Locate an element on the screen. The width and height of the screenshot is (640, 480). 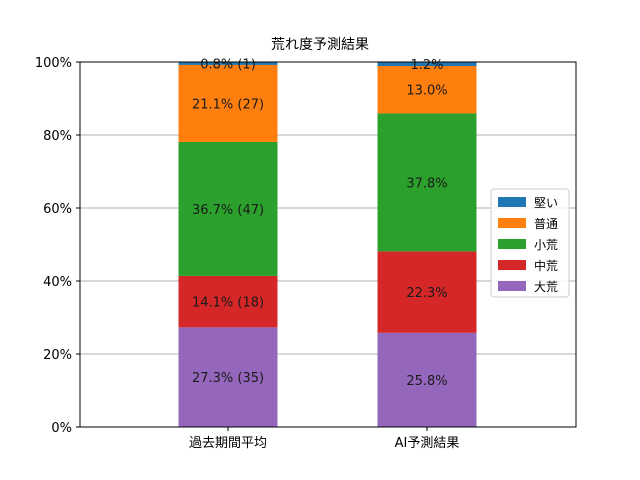
bar-value-label: 0.8% (1) is located at coordinates (228, 64).